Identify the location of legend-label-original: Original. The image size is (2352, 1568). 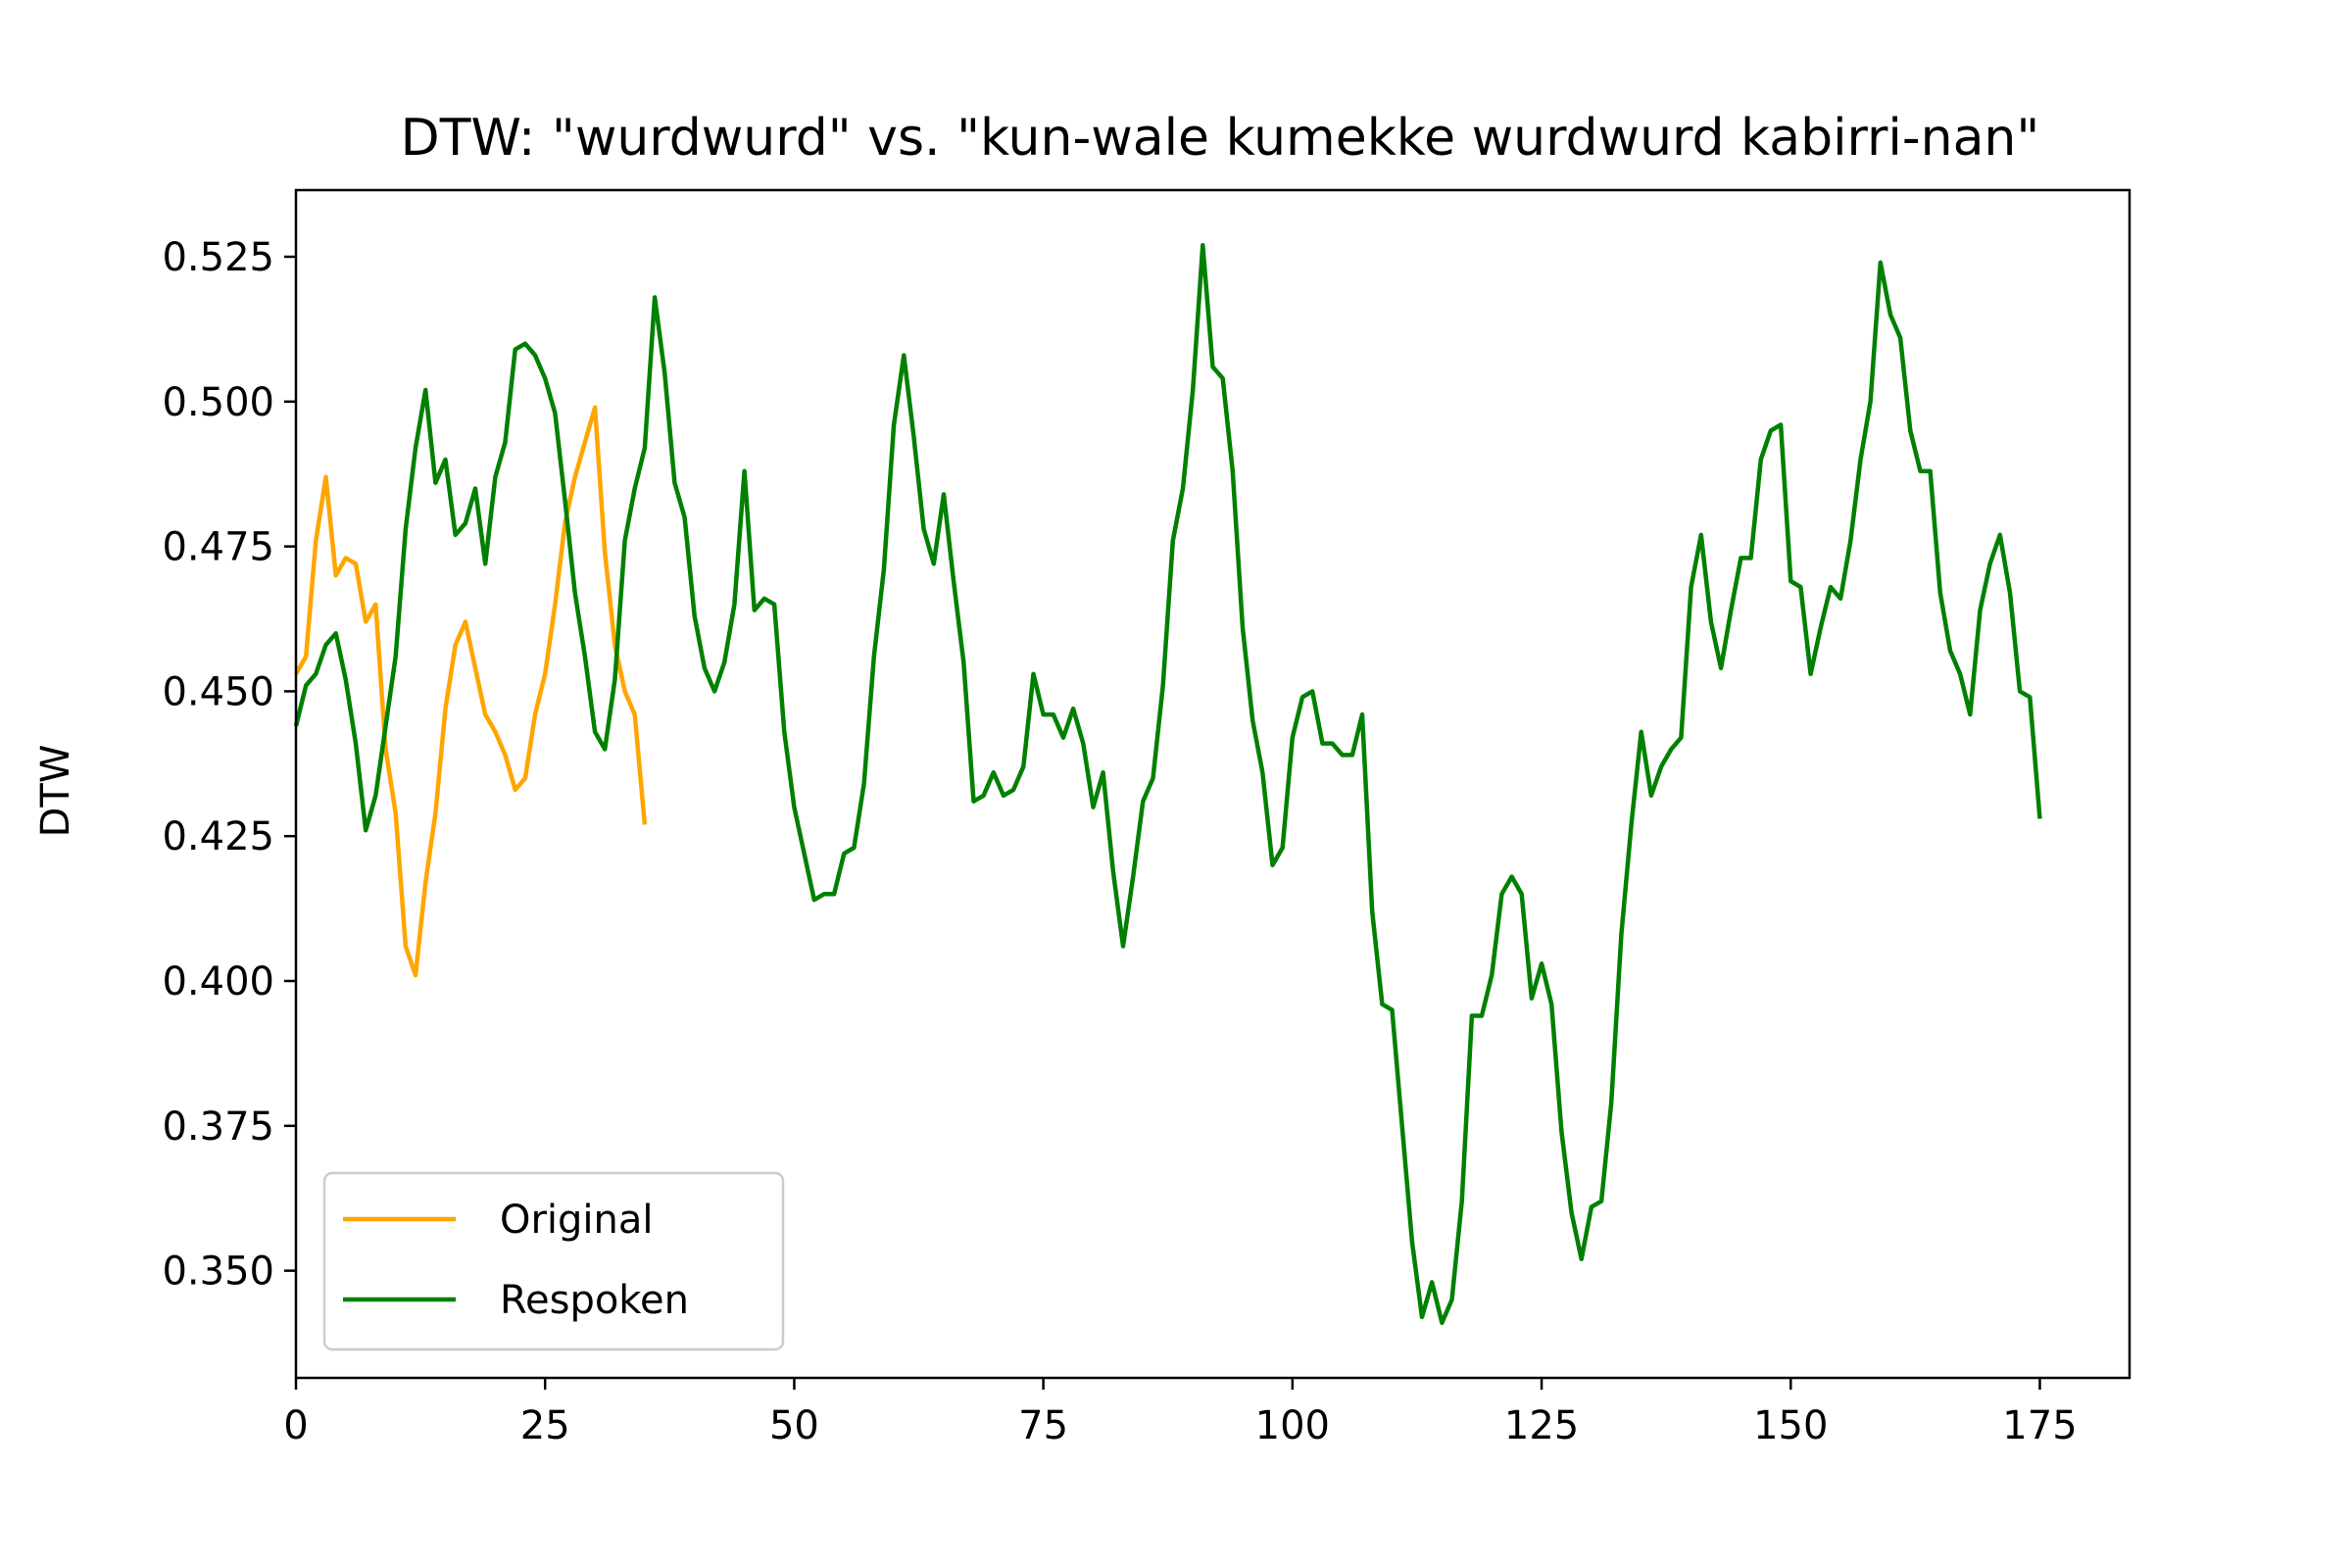
(577, 1220).